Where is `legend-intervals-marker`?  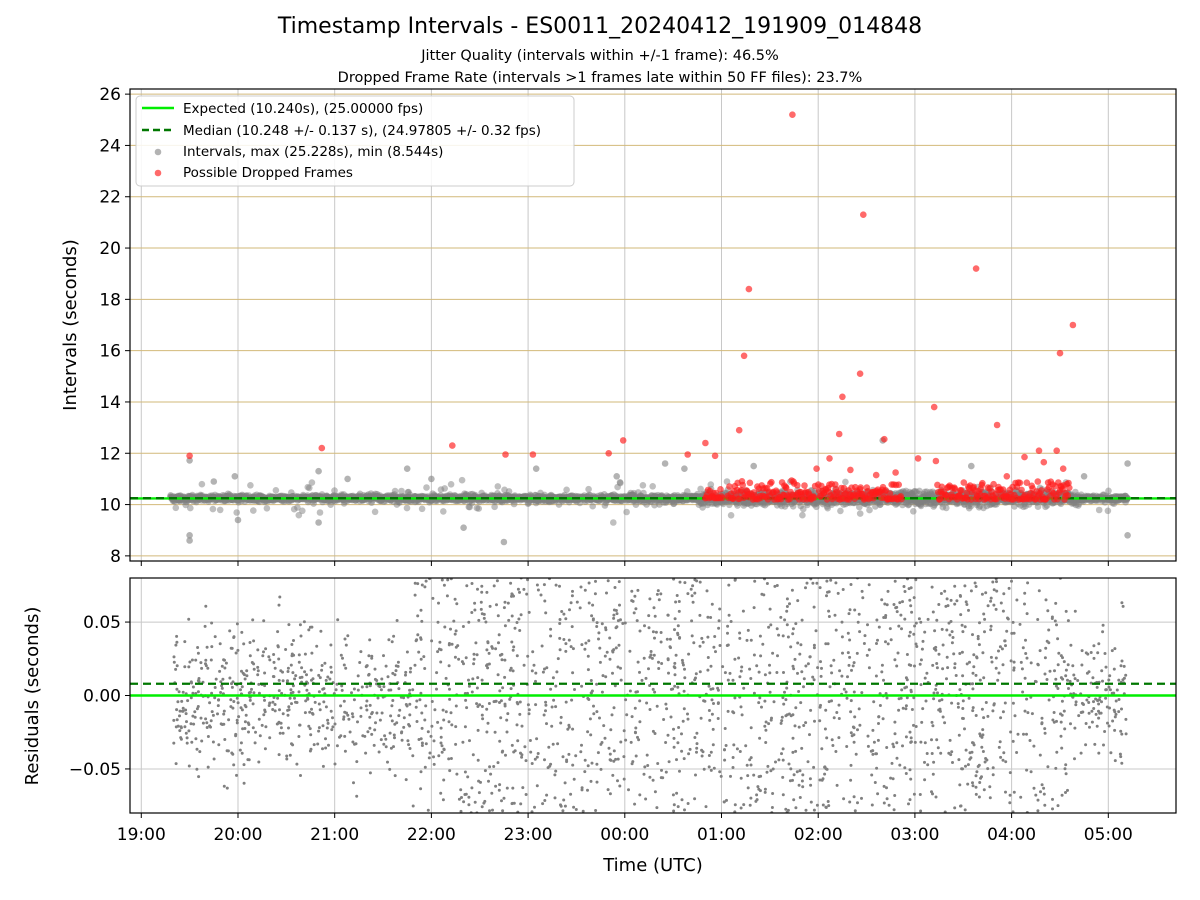 legend-intervals-marker is located at coordinates (158, 152).